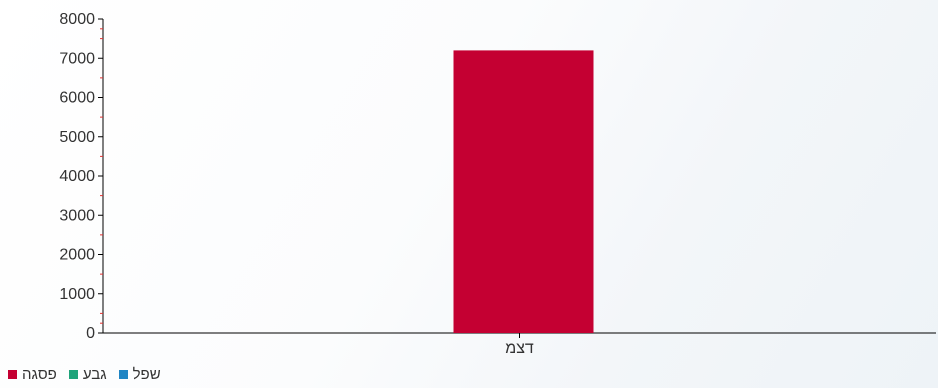 The height and width of the screenshot is (388, 938). Describe the element at coordinates (77, 58) in the screenshot. I see `y-tick-label: 7000` at that location.